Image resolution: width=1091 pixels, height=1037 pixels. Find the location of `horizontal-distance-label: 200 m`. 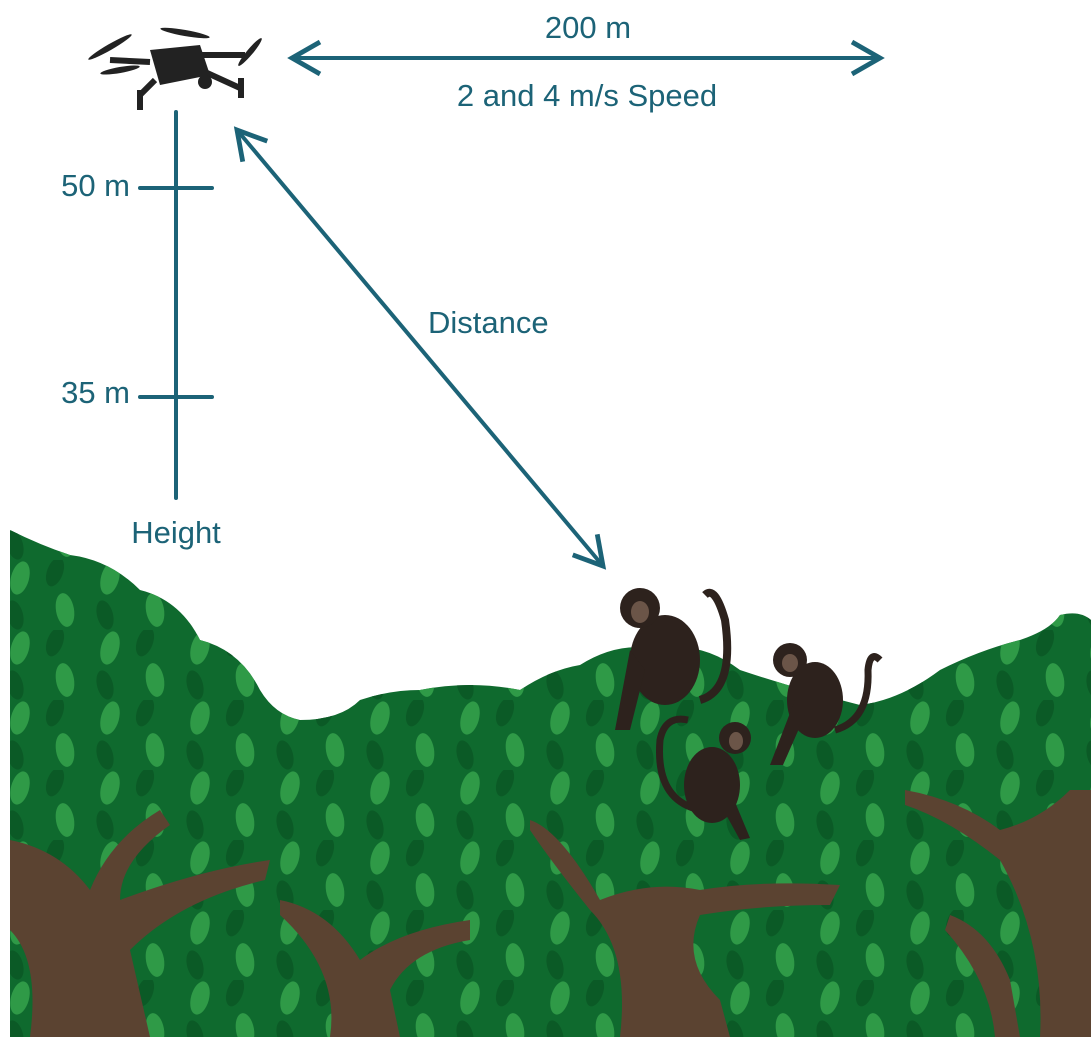

horizontal-distance-label: 200 m is located at coordinates (588, 27).